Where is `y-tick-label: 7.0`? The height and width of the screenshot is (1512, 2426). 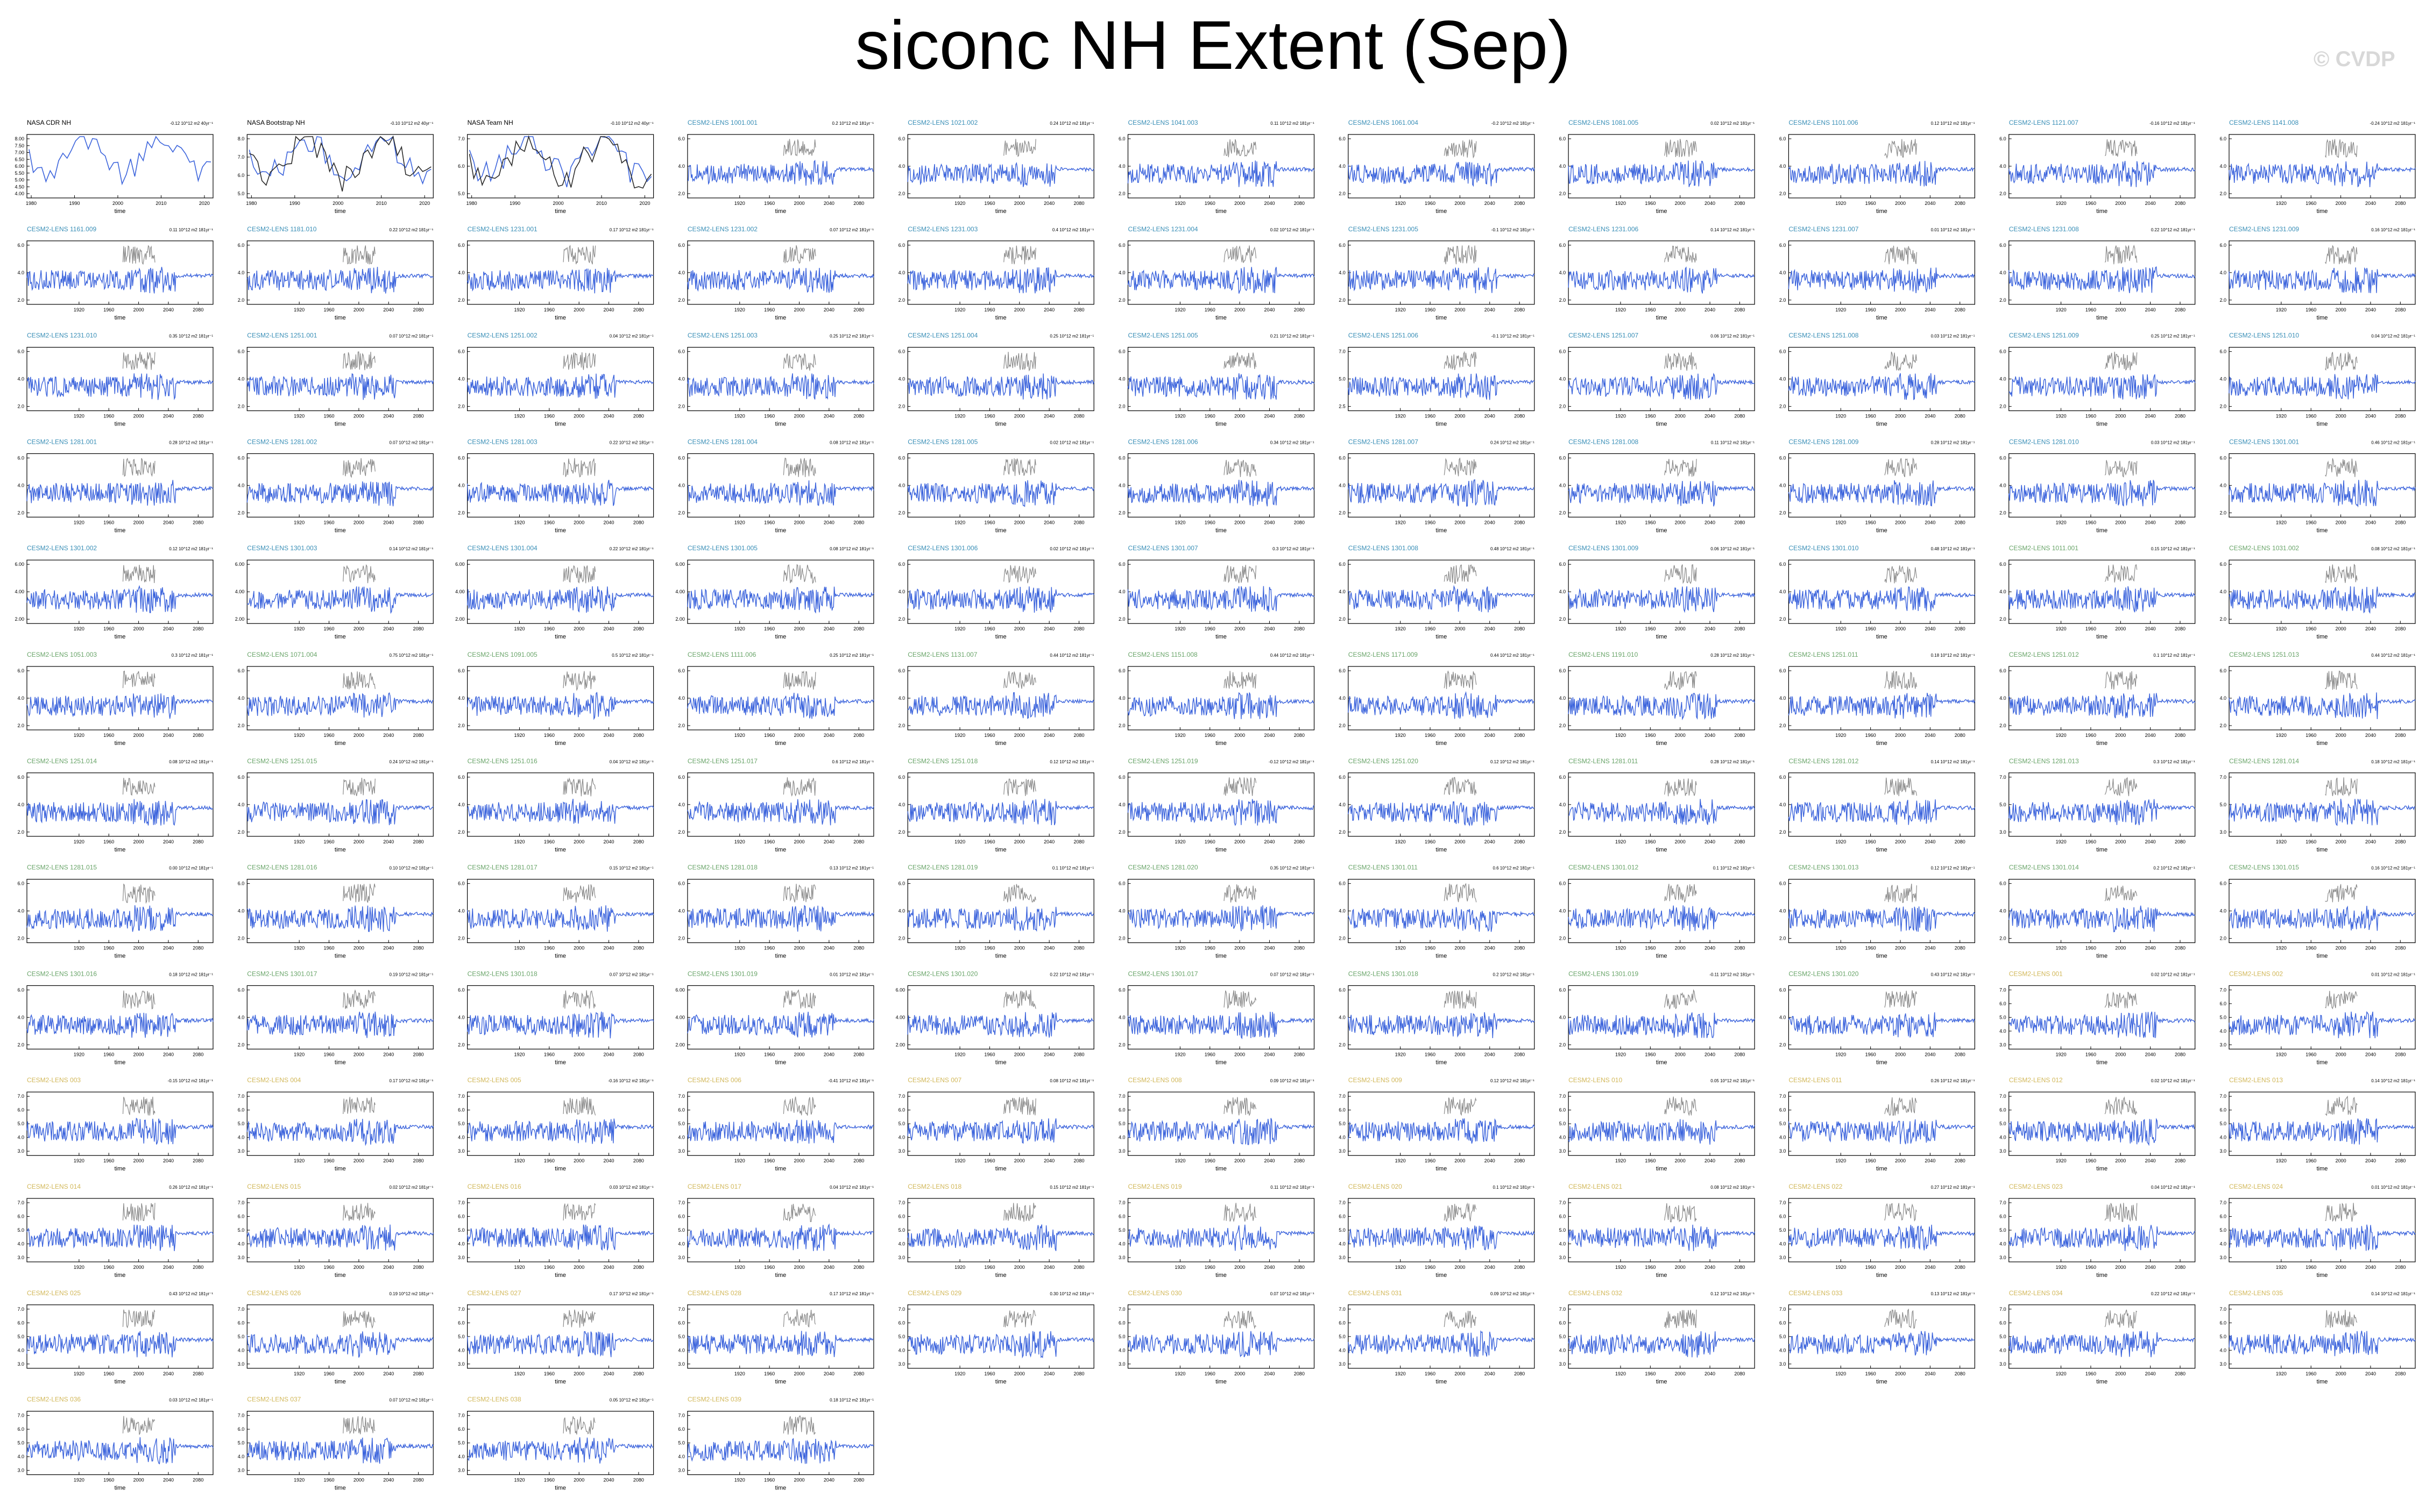
y-tick-label: 7.0 is located at coordinates (461, 1309).